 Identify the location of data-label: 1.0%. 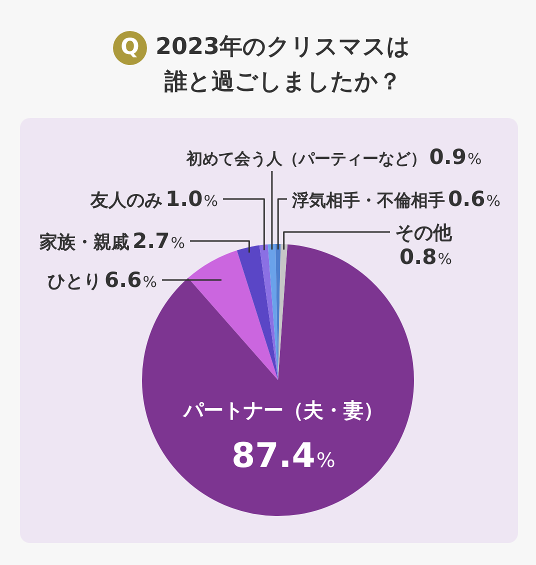
(192, 199).